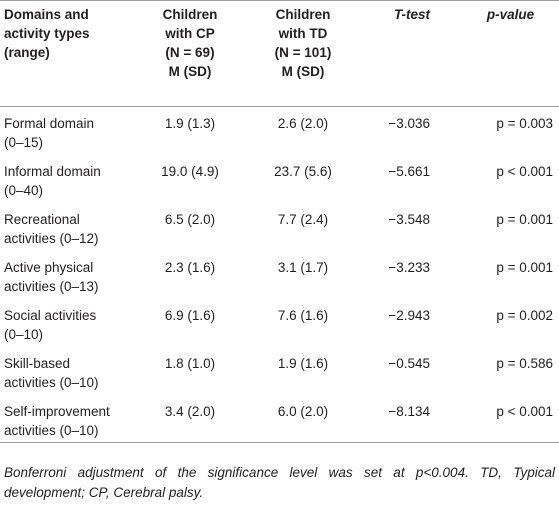  What do you see at coordinates (190, 171) in the screenshot?
I see `cell-text: 19.0 (4.9)` at bounding box center [190, 171].